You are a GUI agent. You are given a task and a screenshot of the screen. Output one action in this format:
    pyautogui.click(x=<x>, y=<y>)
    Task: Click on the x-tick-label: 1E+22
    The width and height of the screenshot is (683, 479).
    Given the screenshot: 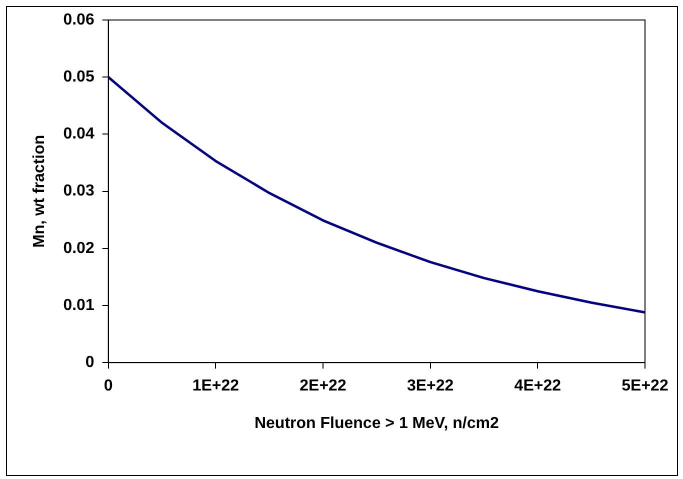 What is the action you would take?
    pyautogui.click(x=216, y=386)
    